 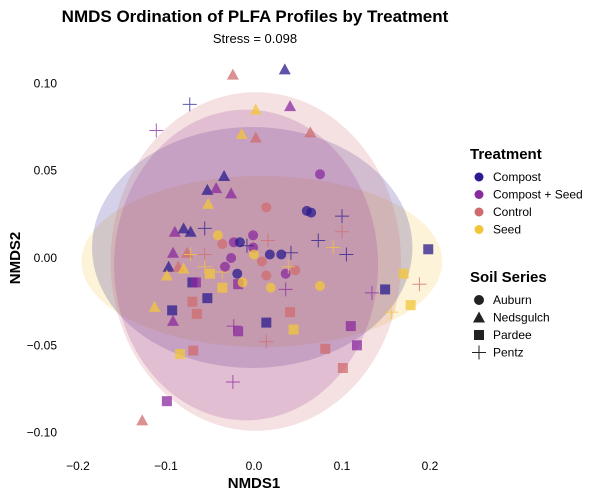 What do you see at coordinates (511, 326) in the screenshot?
I see `soil-series-legend: Auburn Nedsgulch Pardee Pentz` at bounding box center [511, 326].